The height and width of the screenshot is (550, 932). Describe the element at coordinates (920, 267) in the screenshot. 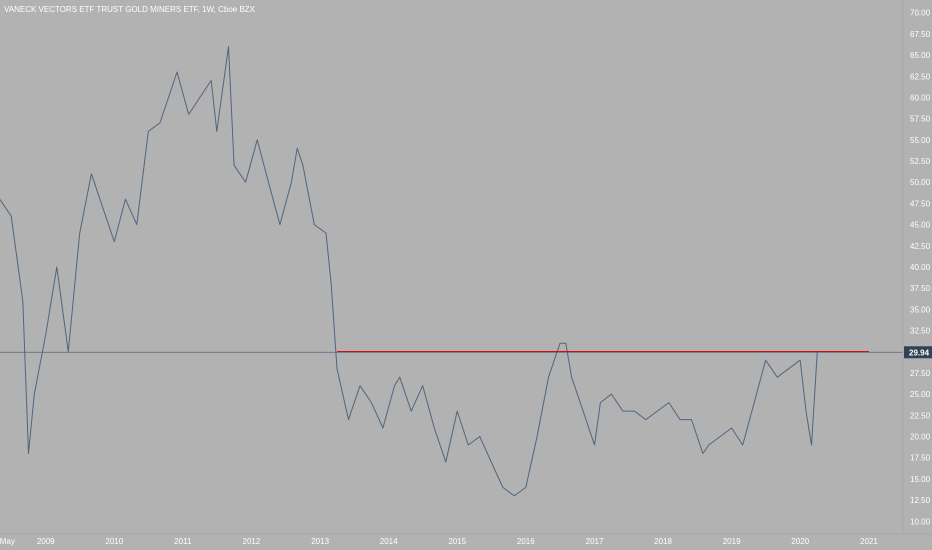

I see `y-tick-label: 40.00` at that location.